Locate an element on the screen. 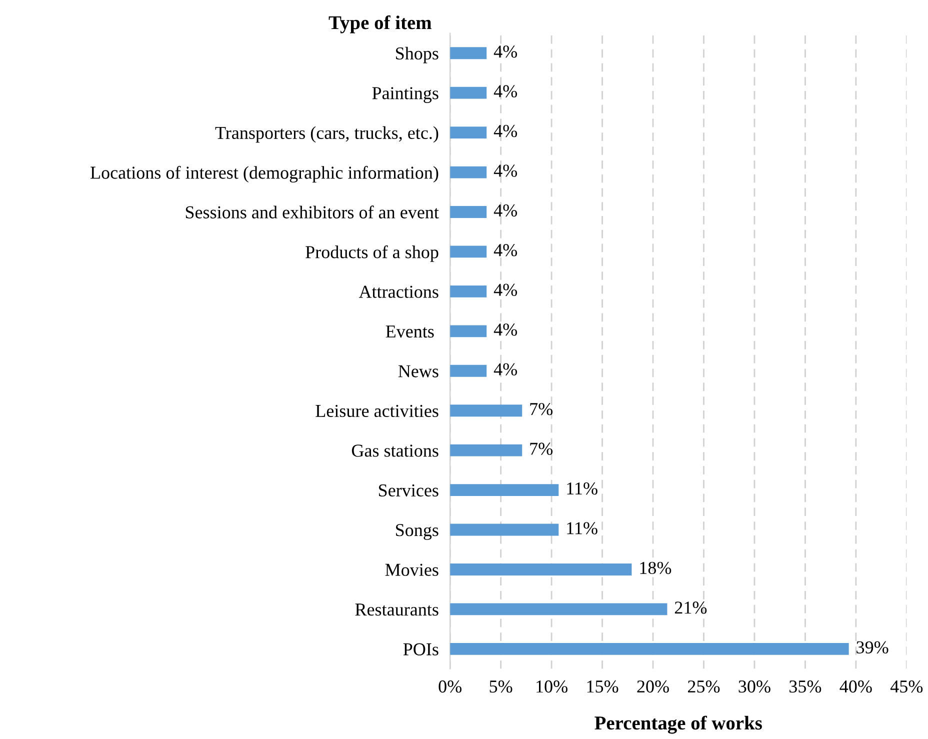  y-tick-label: Events is located at coordinates (410, 332).